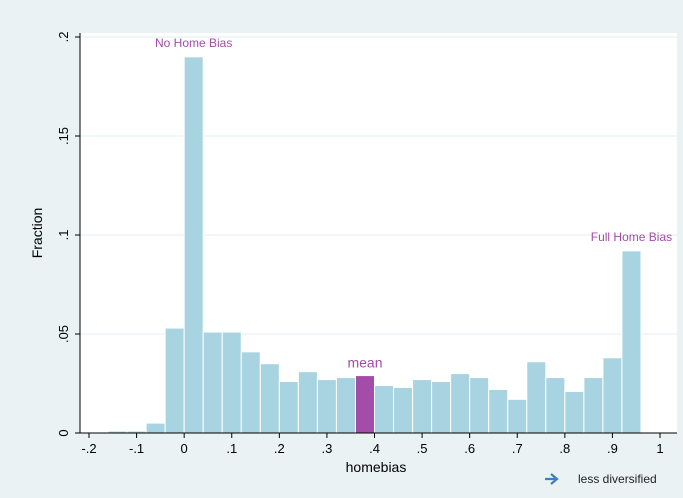  I want to click on y-tick-label: .1, so click(63, 235).